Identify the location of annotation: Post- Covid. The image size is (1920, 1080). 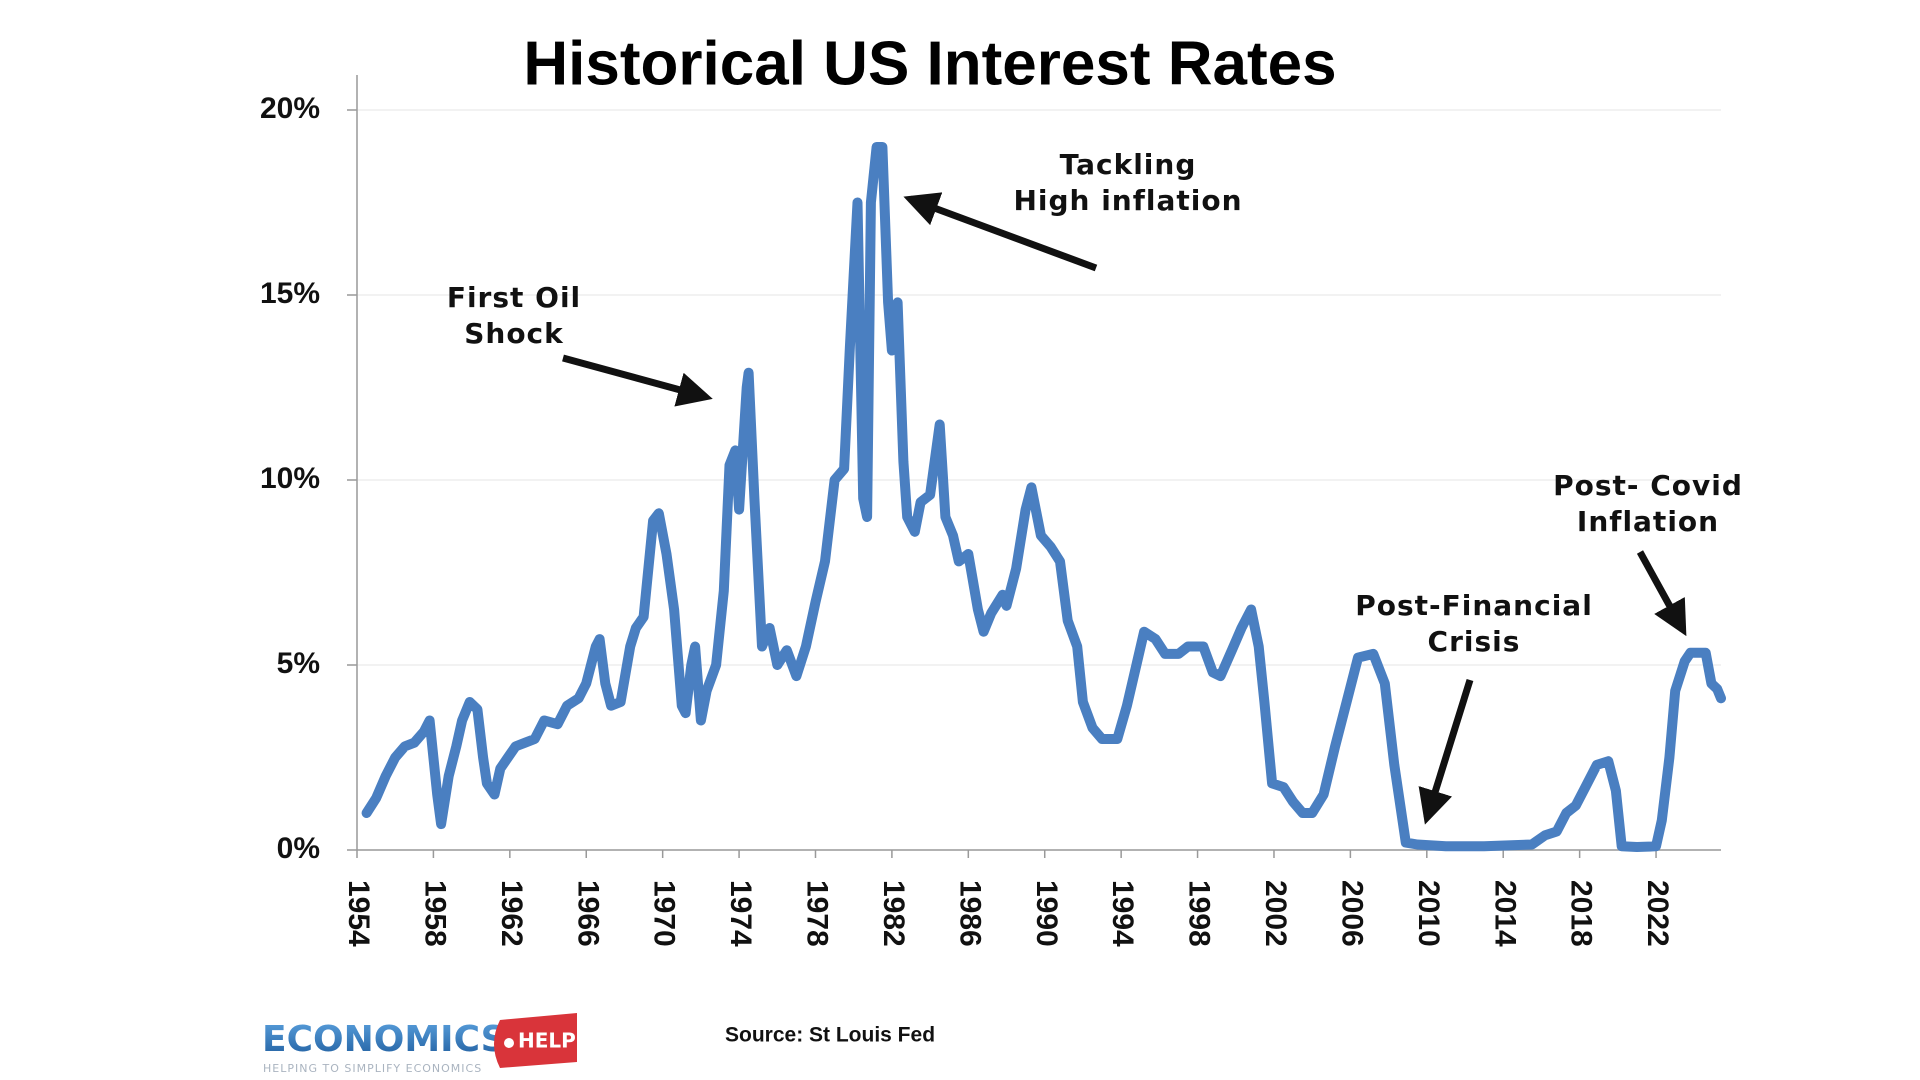
(1648, 485).